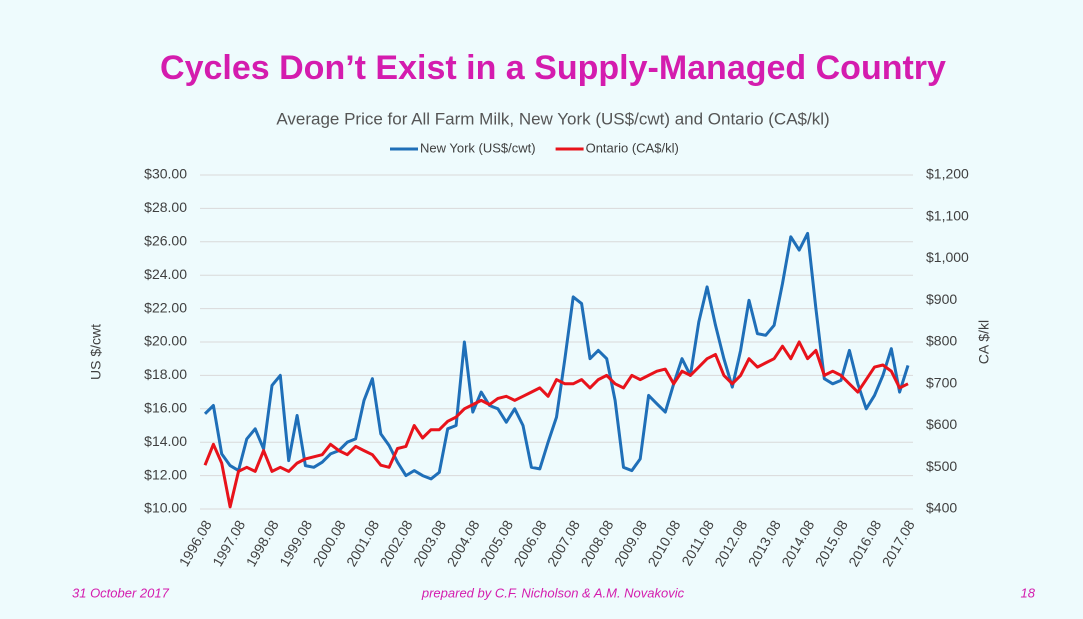  What do you see at coordinates (941, 424) in the screenshot?
I see `y2-tick-label: $600` at bounding box center [941, 424].